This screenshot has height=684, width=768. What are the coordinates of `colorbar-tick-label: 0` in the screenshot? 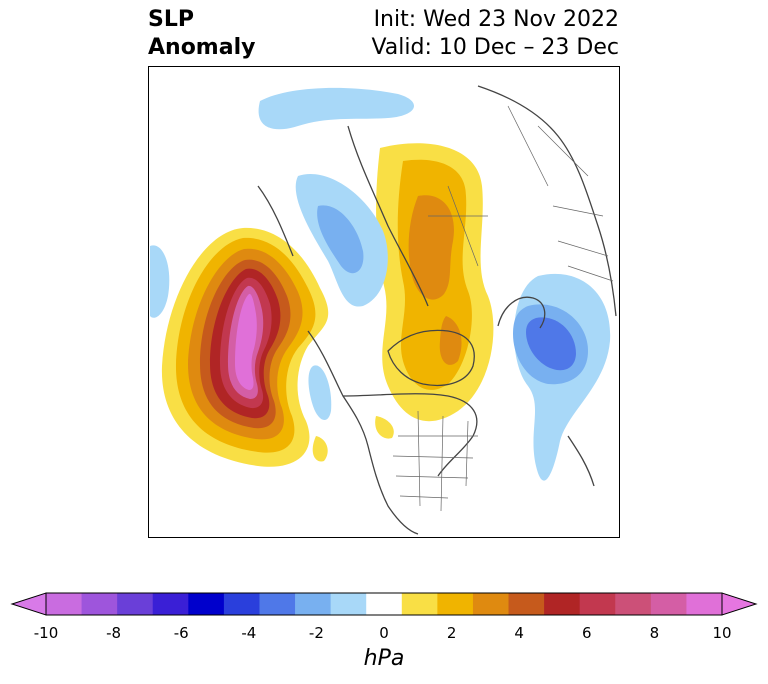 It's located at (384, 633).